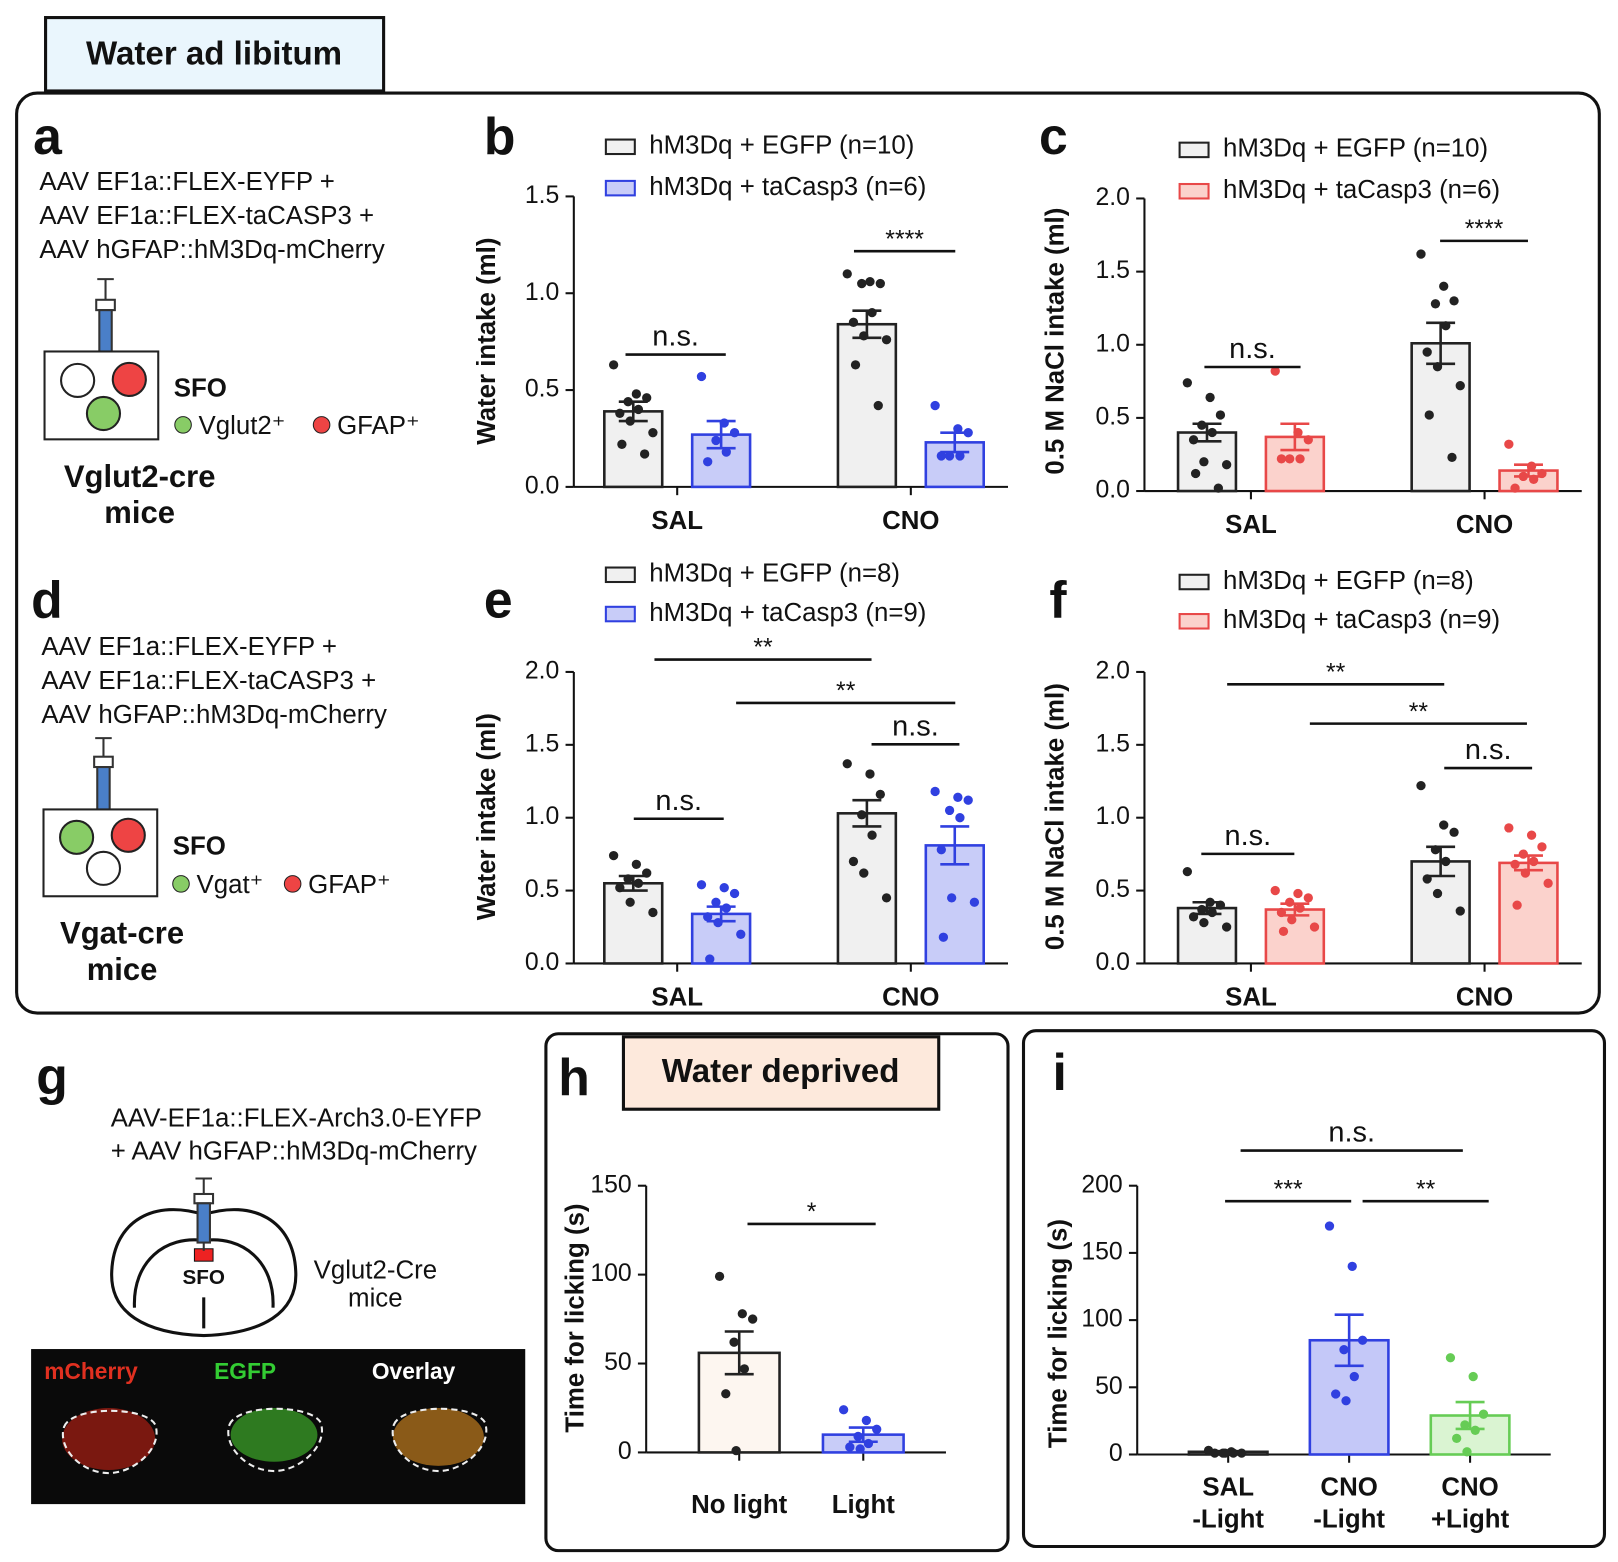  I want to click on panel-letter: h, so click(574, 1077).